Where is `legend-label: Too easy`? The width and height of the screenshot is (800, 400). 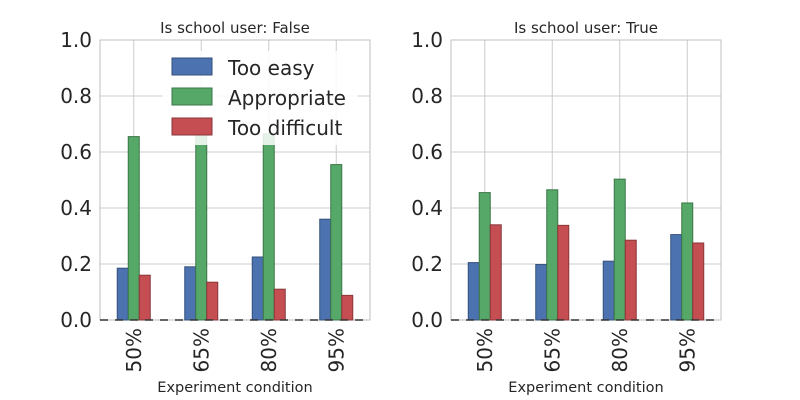
legend-label: Too easy is located at coordinates (271, 68).